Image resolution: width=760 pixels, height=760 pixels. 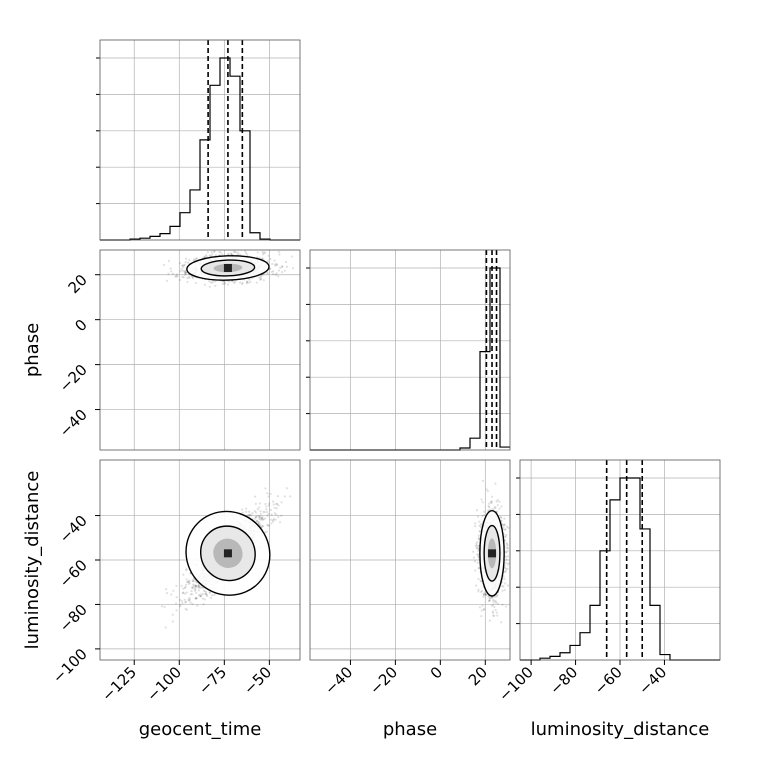 What do you see at coordinates (408, 350) in the screenshot?
I see `hist-phase` at bounding box center [408, 350].